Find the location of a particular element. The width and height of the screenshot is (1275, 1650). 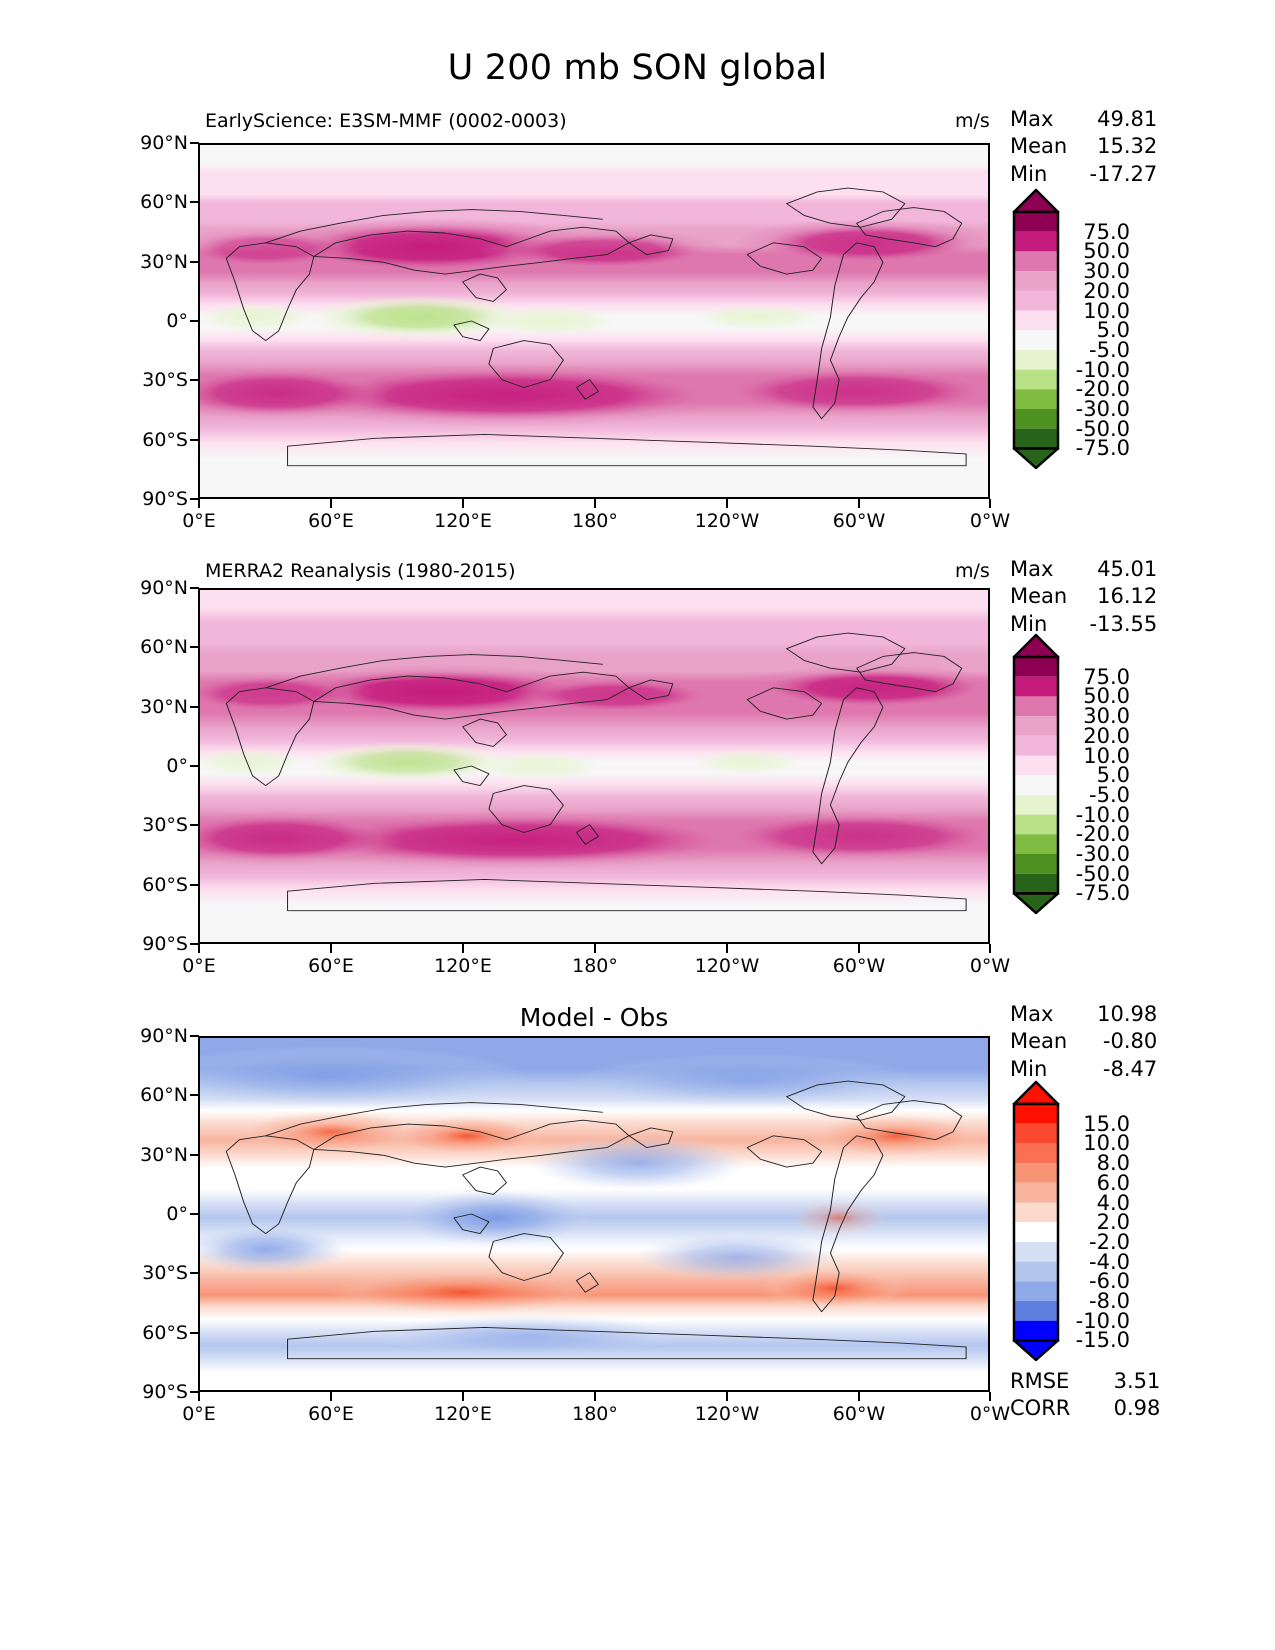

map-diff is located at coordinates (594, 1214).